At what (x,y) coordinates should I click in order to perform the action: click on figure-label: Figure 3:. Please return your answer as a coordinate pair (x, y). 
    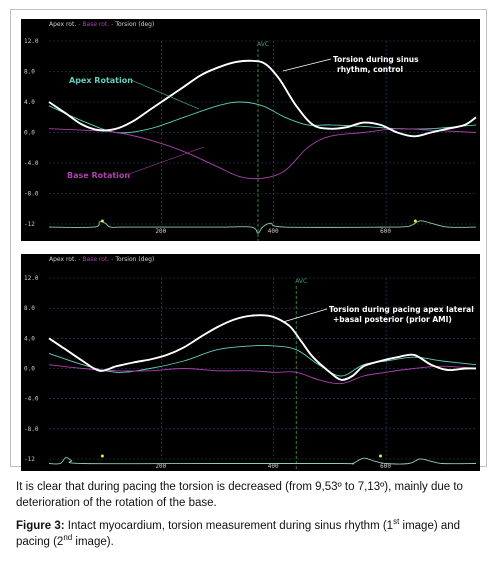
    Looking at the image, I should click on (40, 526).